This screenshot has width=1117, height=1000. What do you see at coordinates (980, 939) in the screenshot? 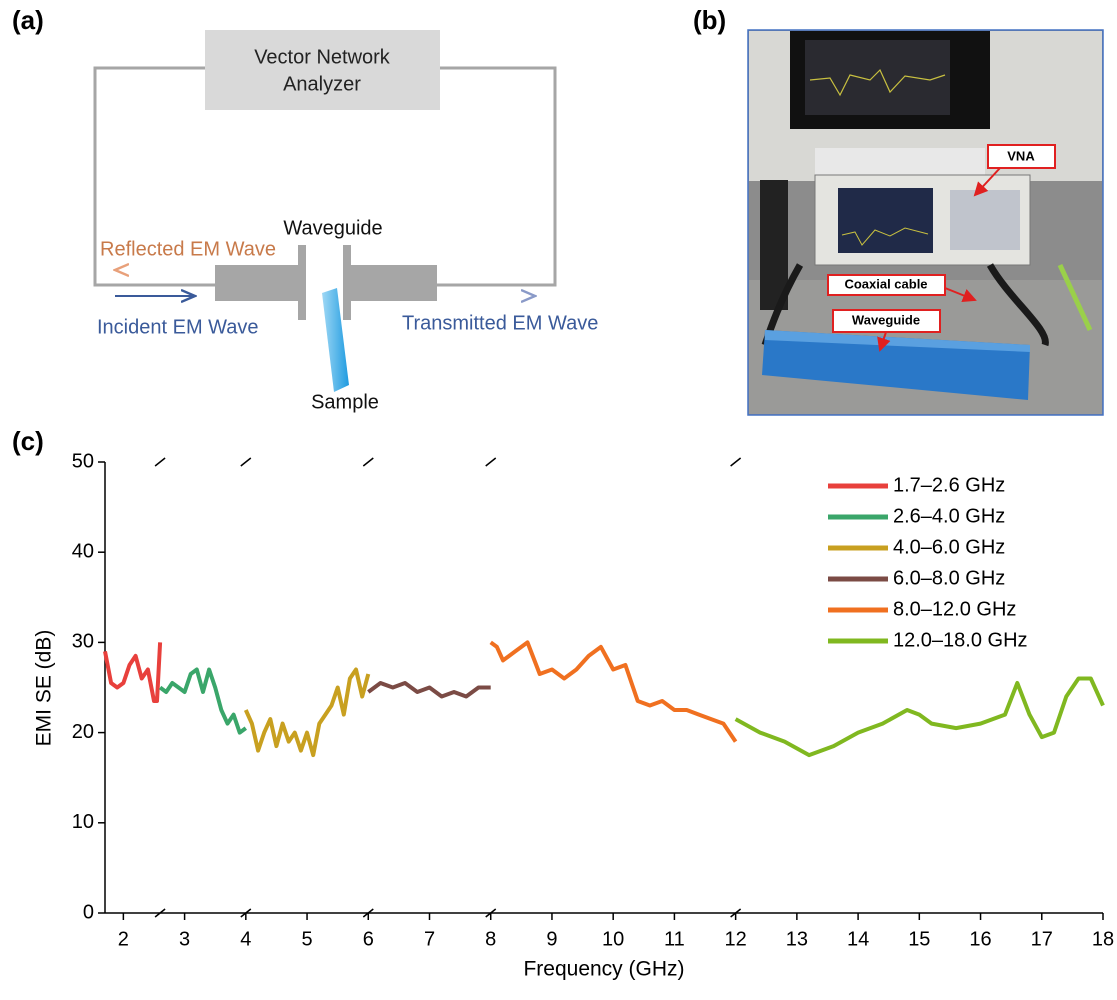
I see `x-tick-label: 16` at bounding box center [980, 939].